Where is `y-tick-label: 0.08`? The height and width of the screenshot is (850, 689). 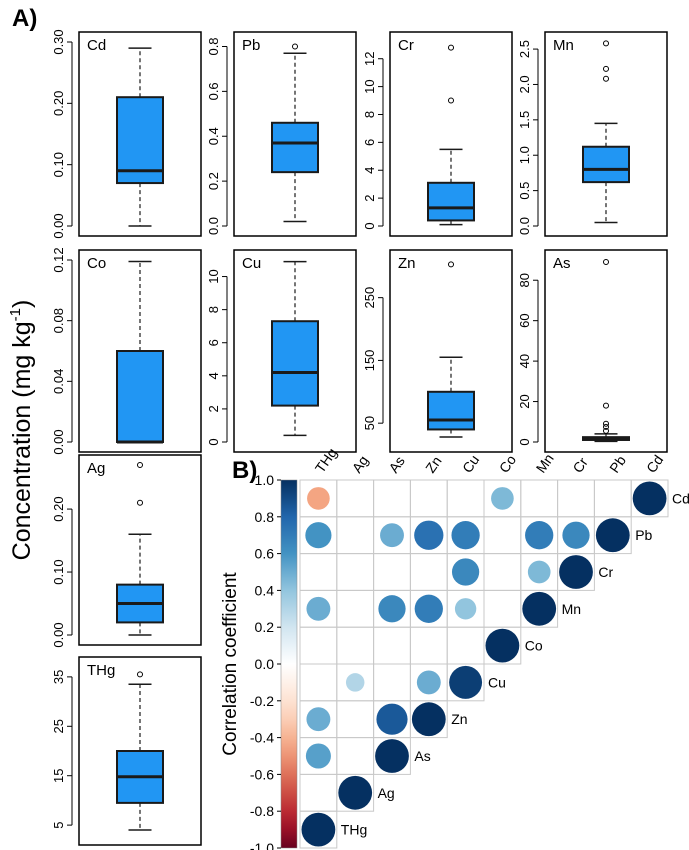
y-tick-label: 0.08 is located at coordinates (58, 320).